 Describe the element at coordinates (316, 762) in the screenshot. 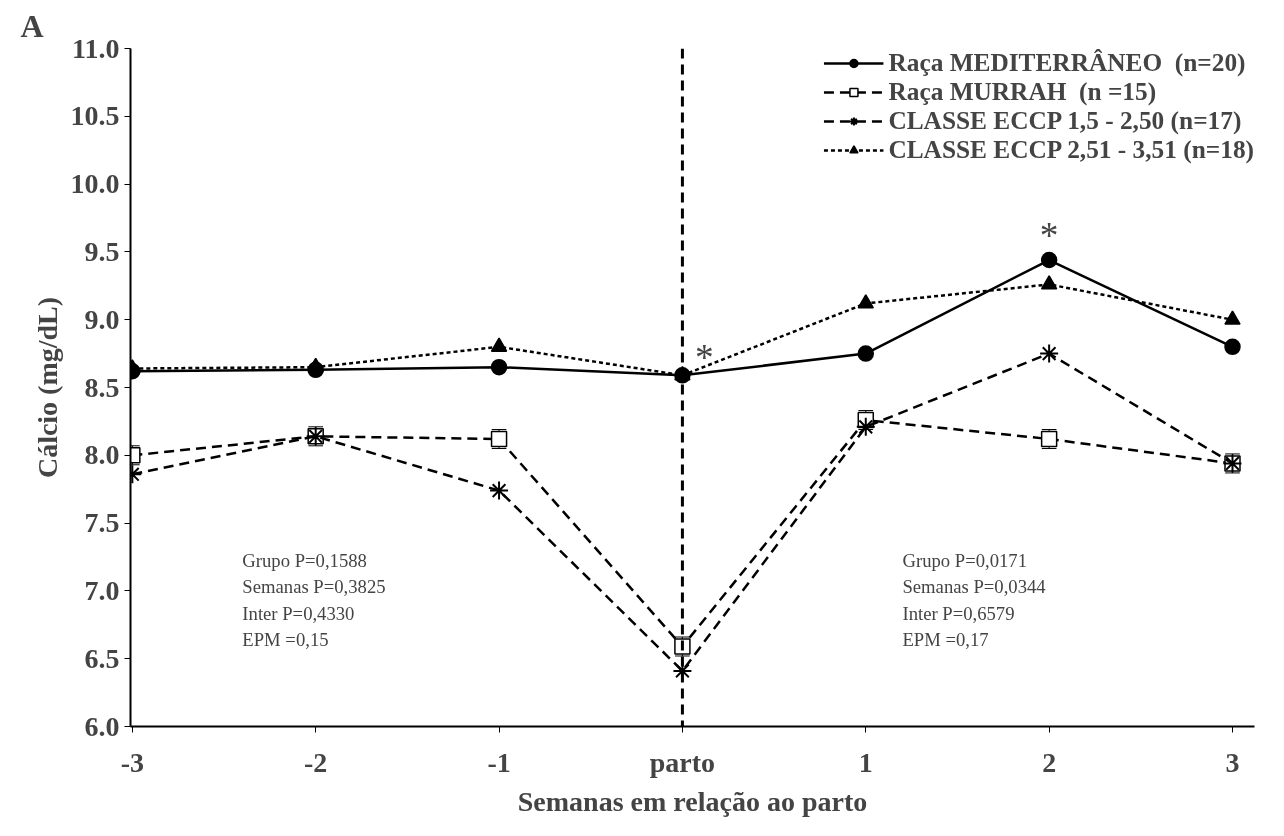

I see `x-tick-label: -2` at that location.